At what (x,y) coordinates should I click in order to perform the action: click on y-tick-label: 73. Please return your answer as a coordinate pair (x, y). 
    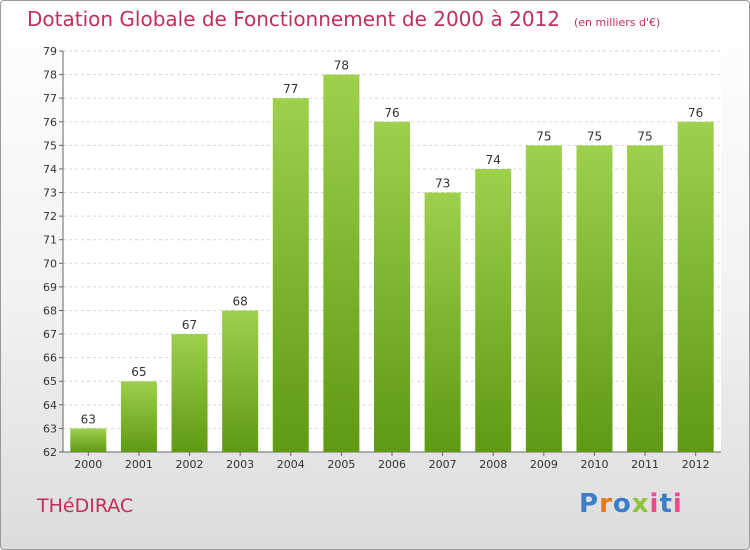
    Looking at the image, I should click on (50, 193).